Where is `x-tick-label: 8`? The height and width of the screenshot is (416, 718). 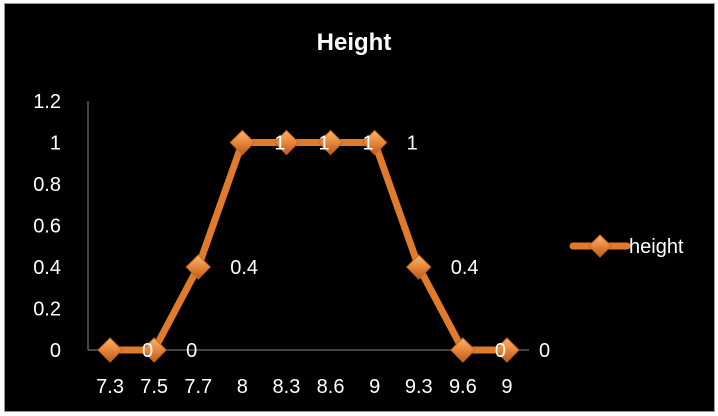 x-tick-label: 8 is located at coordinates (242, 387).